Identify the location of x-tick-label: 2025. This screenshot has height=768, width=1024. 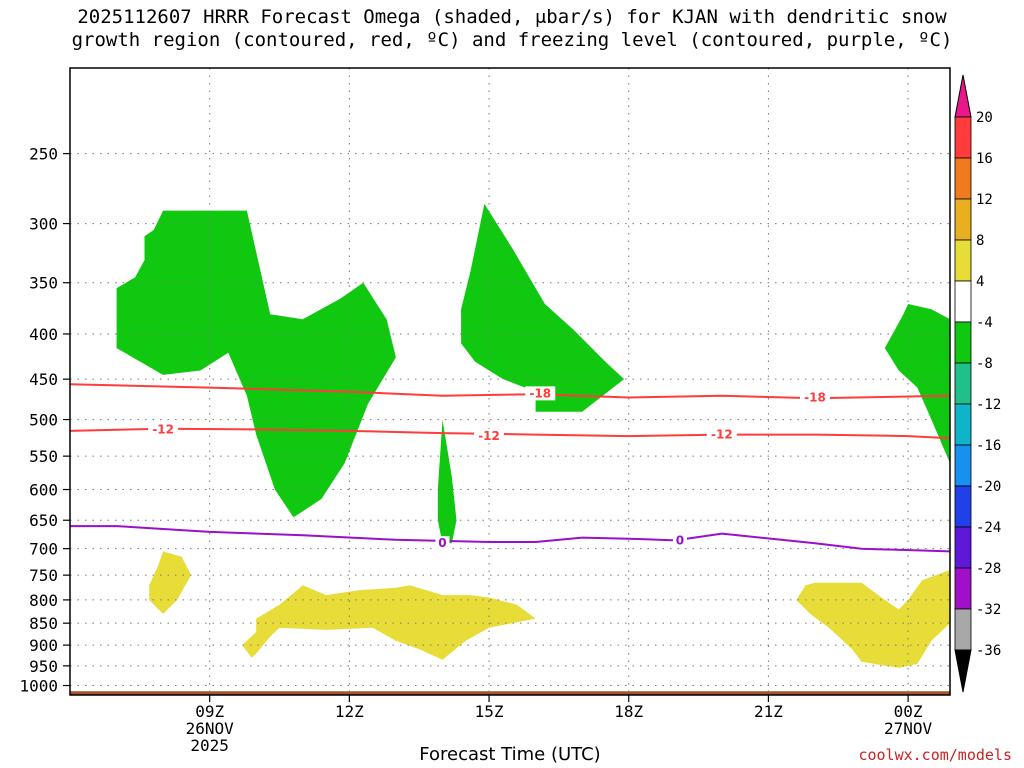
(209, 745).